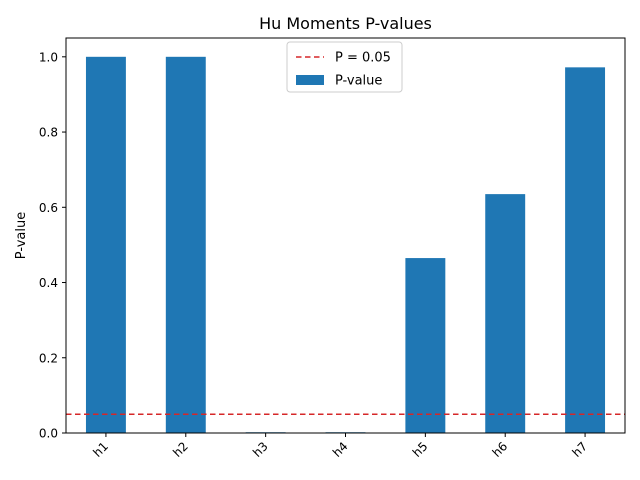 The image size is (640, 480). I want to click on y-tick-label: 1.0, so click(48, 57).